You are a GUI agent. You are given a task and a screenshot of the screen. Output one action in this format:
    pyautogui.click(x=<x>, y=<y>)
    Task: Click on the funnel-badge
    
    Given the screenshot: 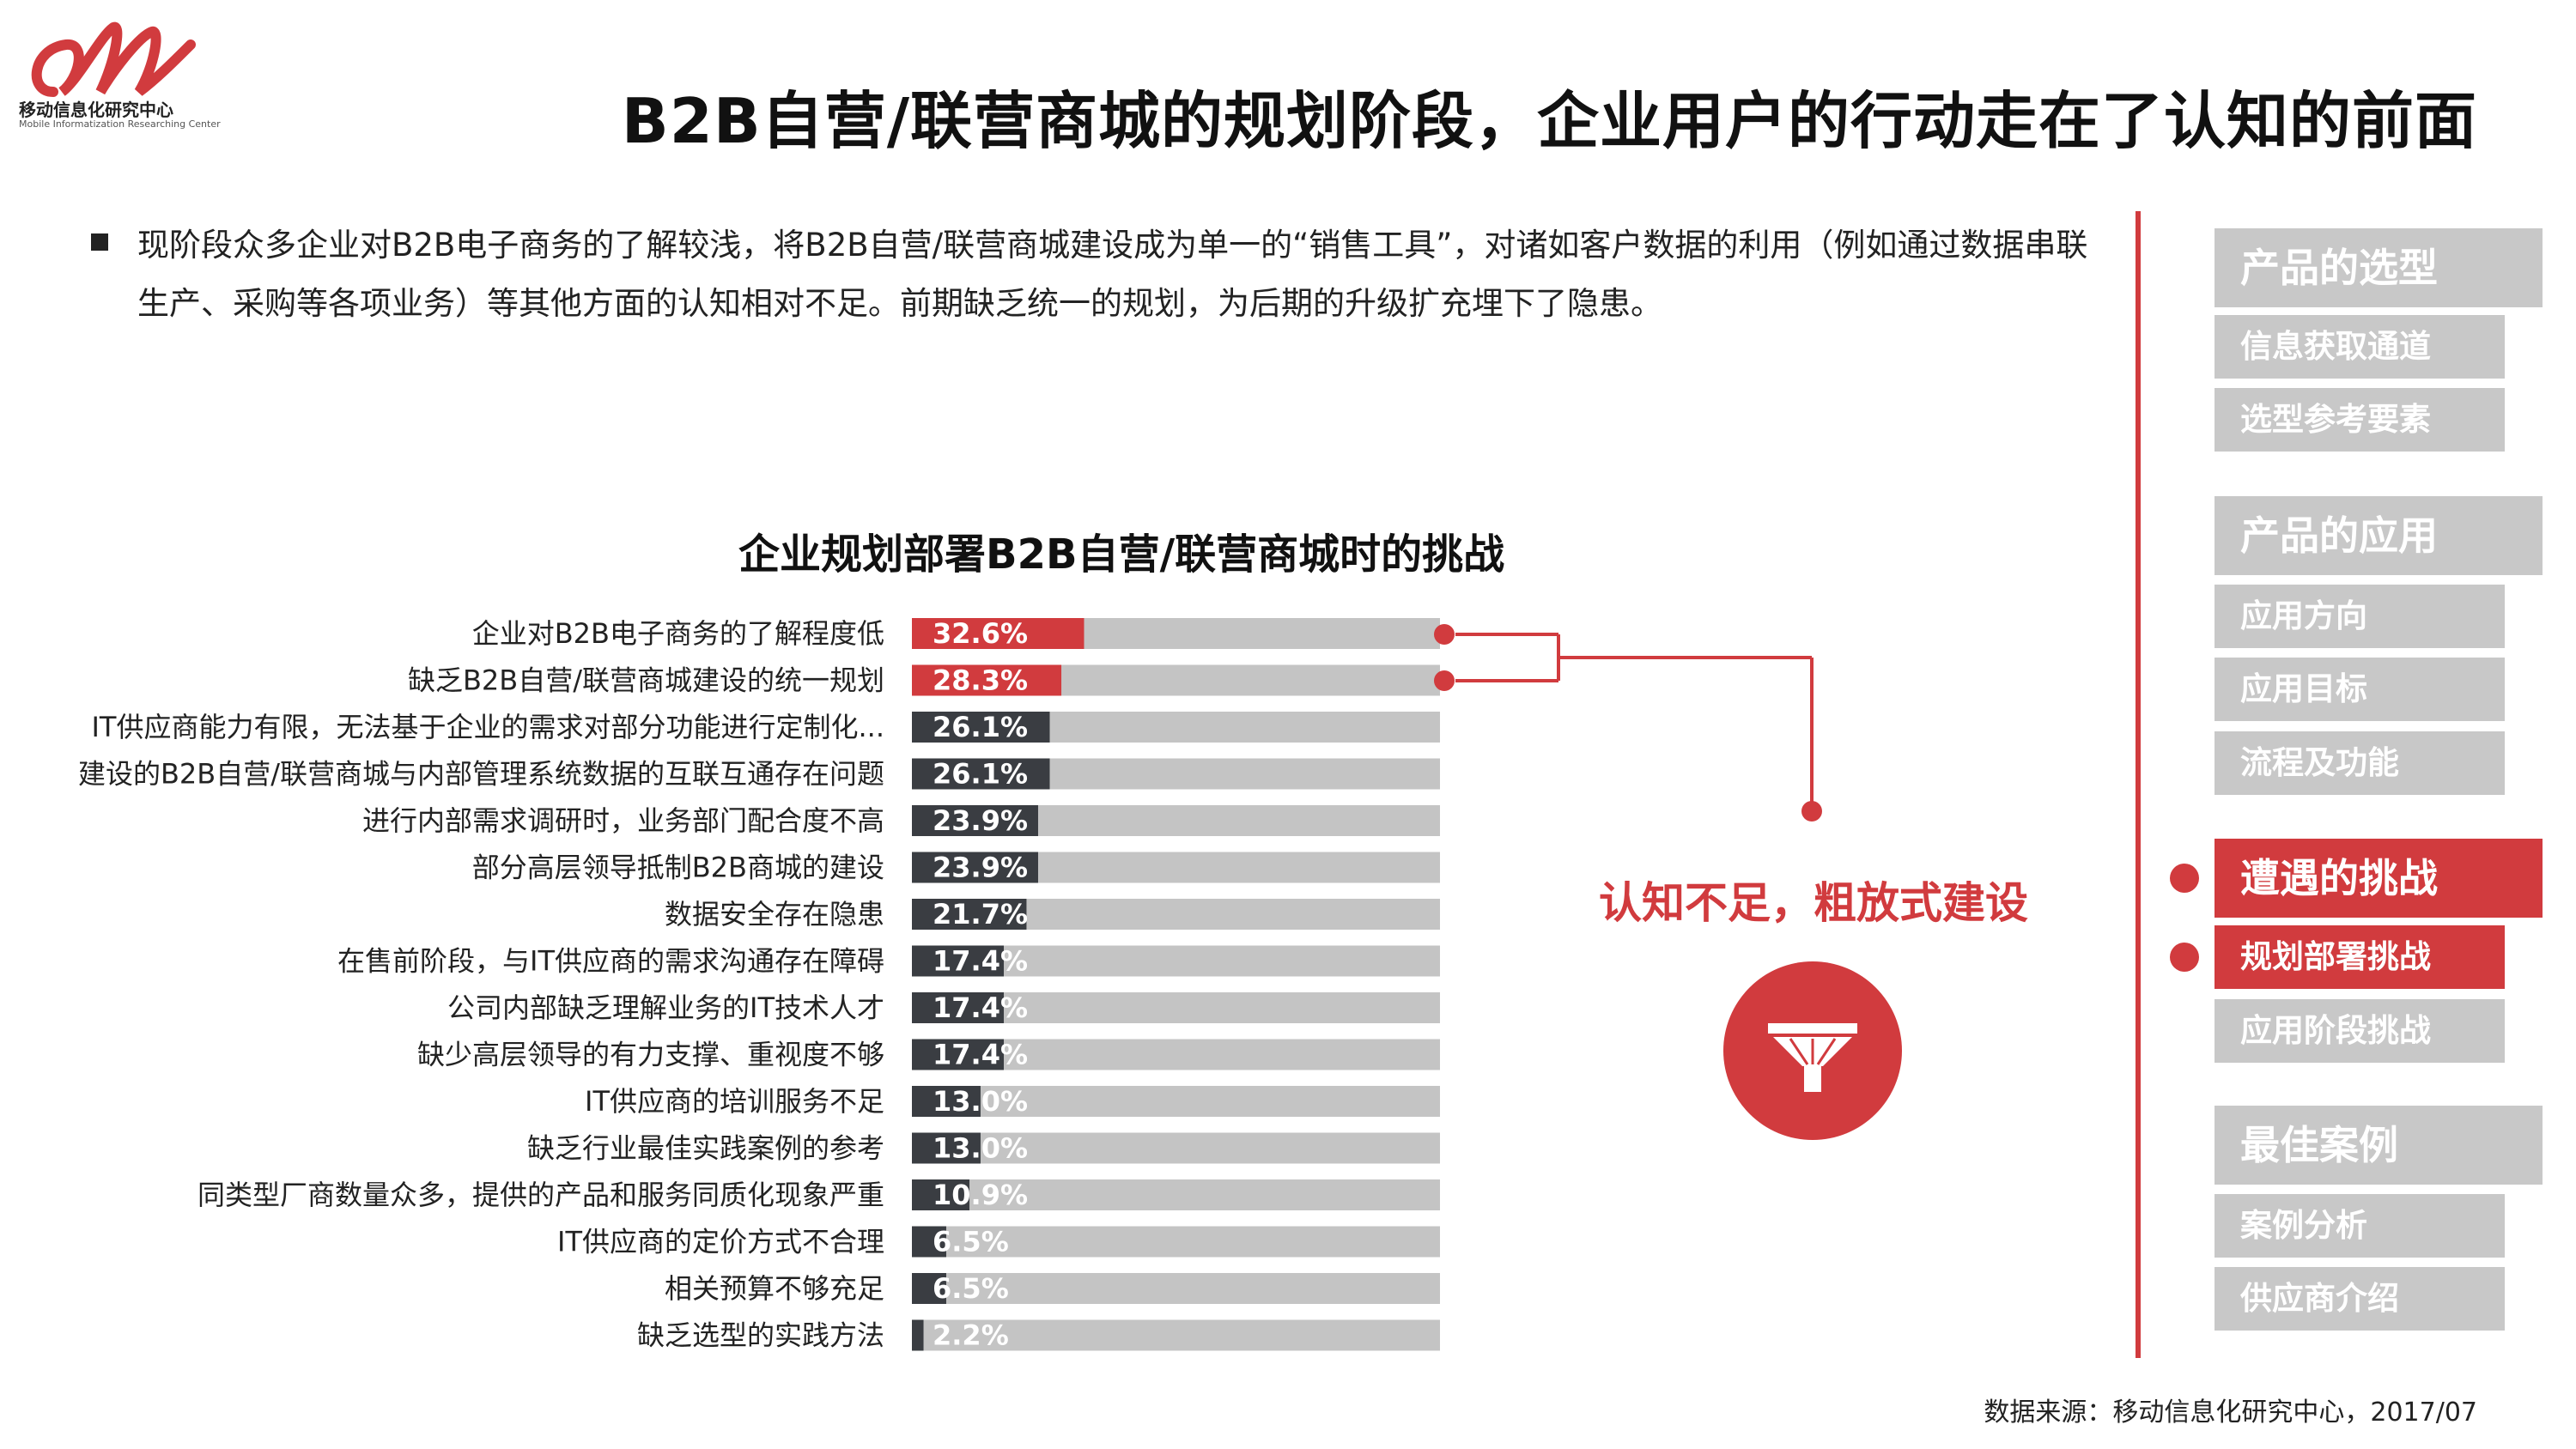 What is the action you would take?
    pyautogui.click(x=1813, y=1050)
    